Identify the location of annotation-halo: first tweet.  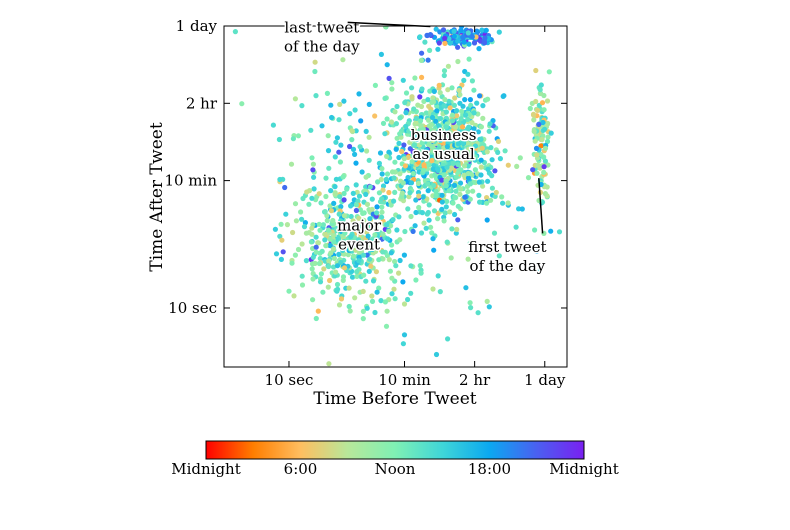
(507, 247).